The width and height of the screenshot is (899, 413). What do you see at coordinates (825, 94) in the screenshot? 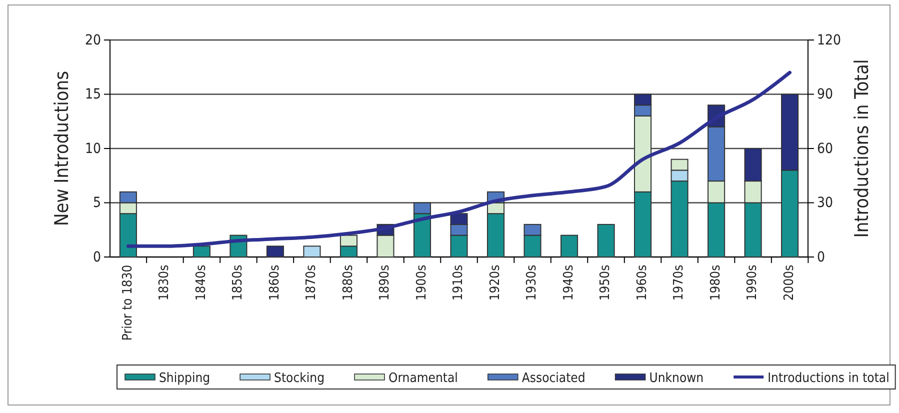
I see `y2-tick-label: 90` at bounding box center [825, 94].